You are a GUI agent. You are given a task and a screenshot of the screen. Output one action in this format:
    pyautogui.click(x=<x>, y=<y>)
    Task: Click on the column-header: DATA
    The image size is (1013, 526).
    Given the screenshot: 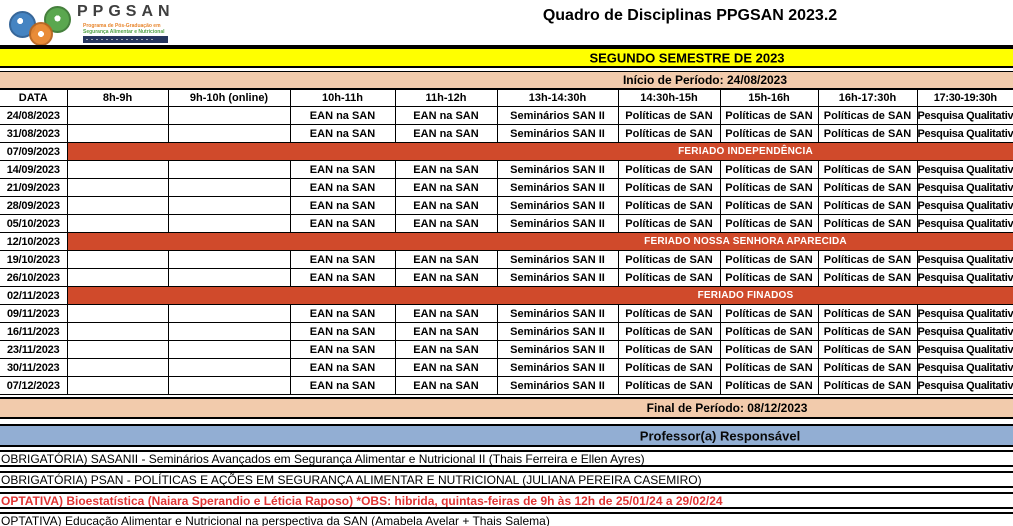 What is the action you would take?
    pyautogui.click(x=34, y=97)
    